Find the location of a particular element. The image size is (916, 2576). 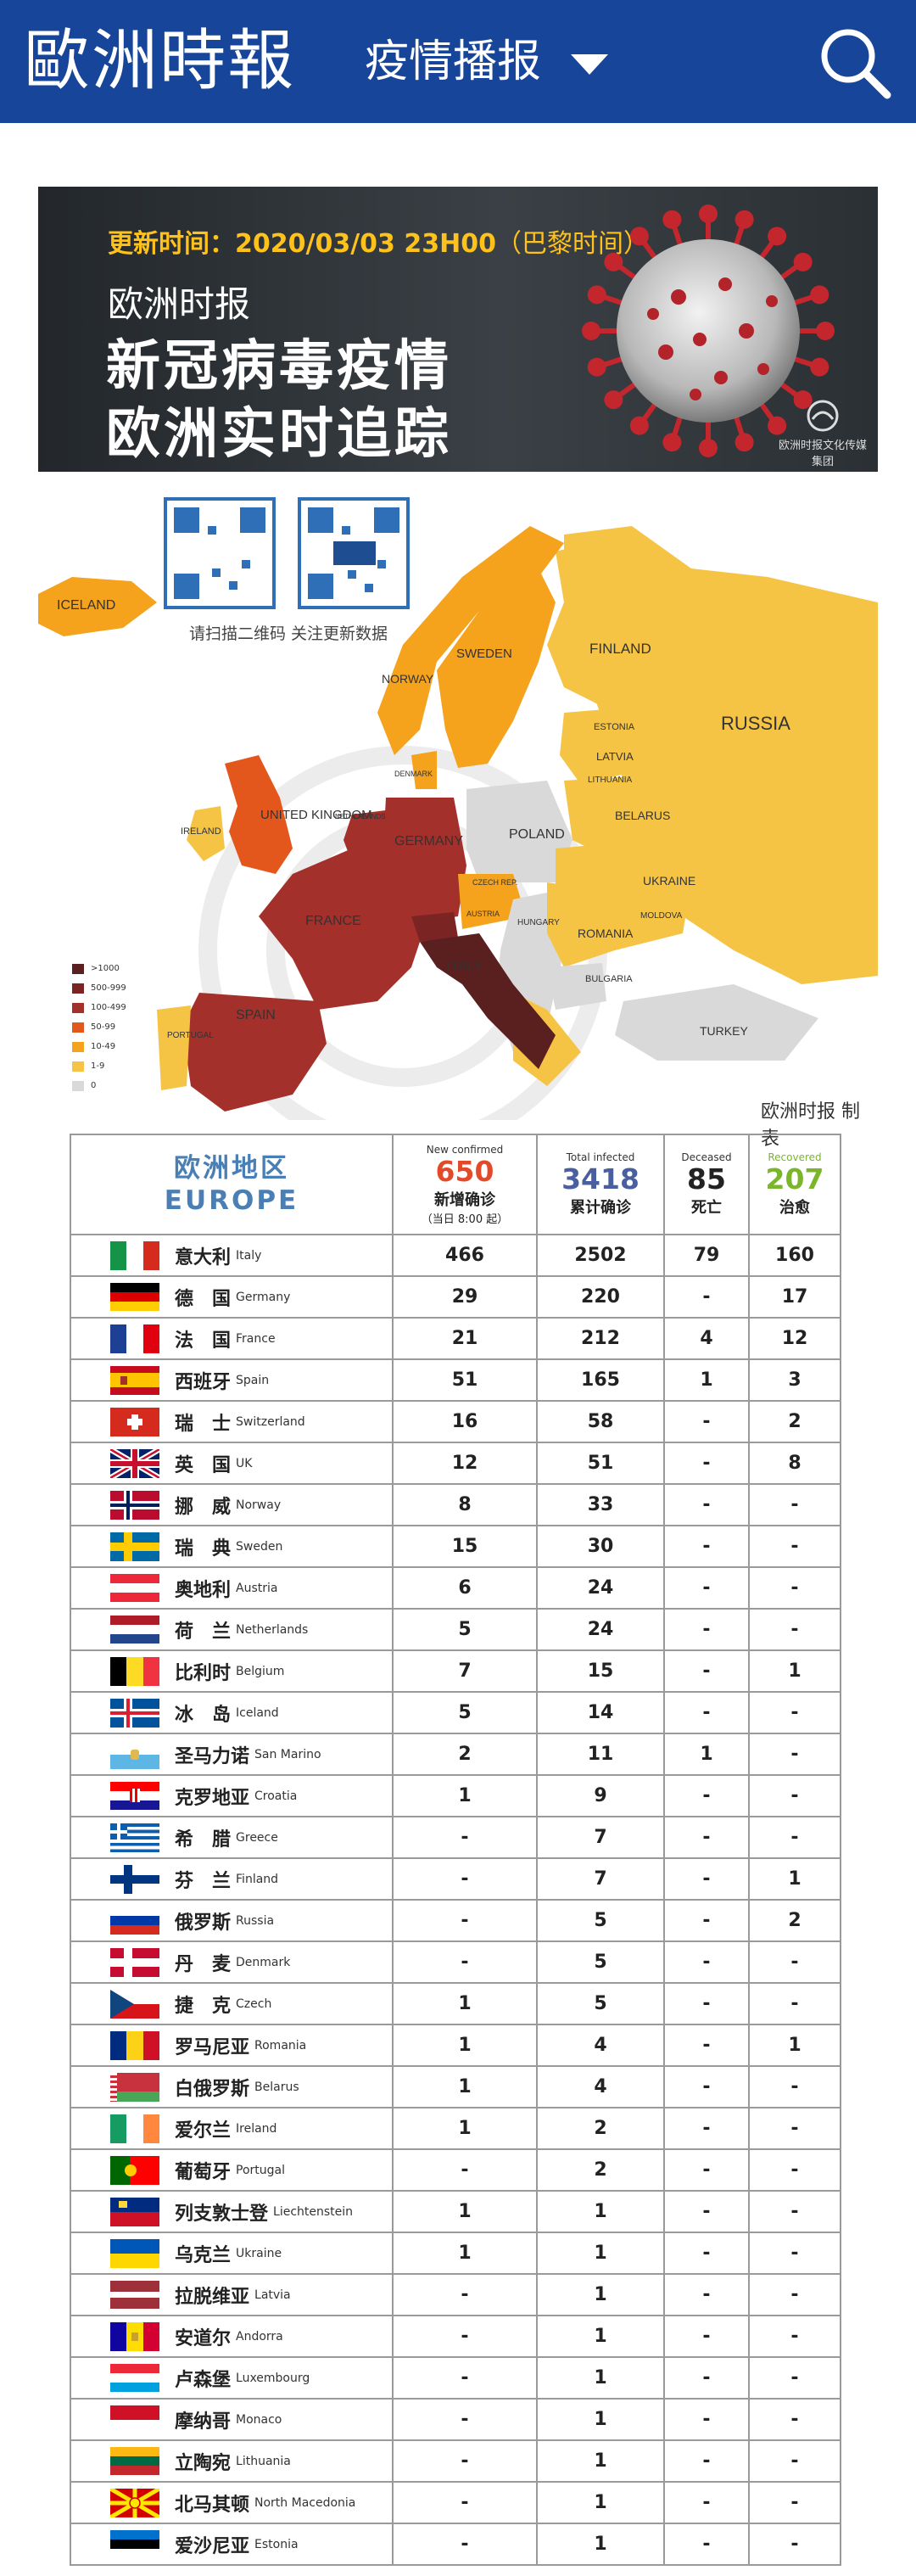

country-name-cn: 乌克兰 is located at coordinates (203, 2255).